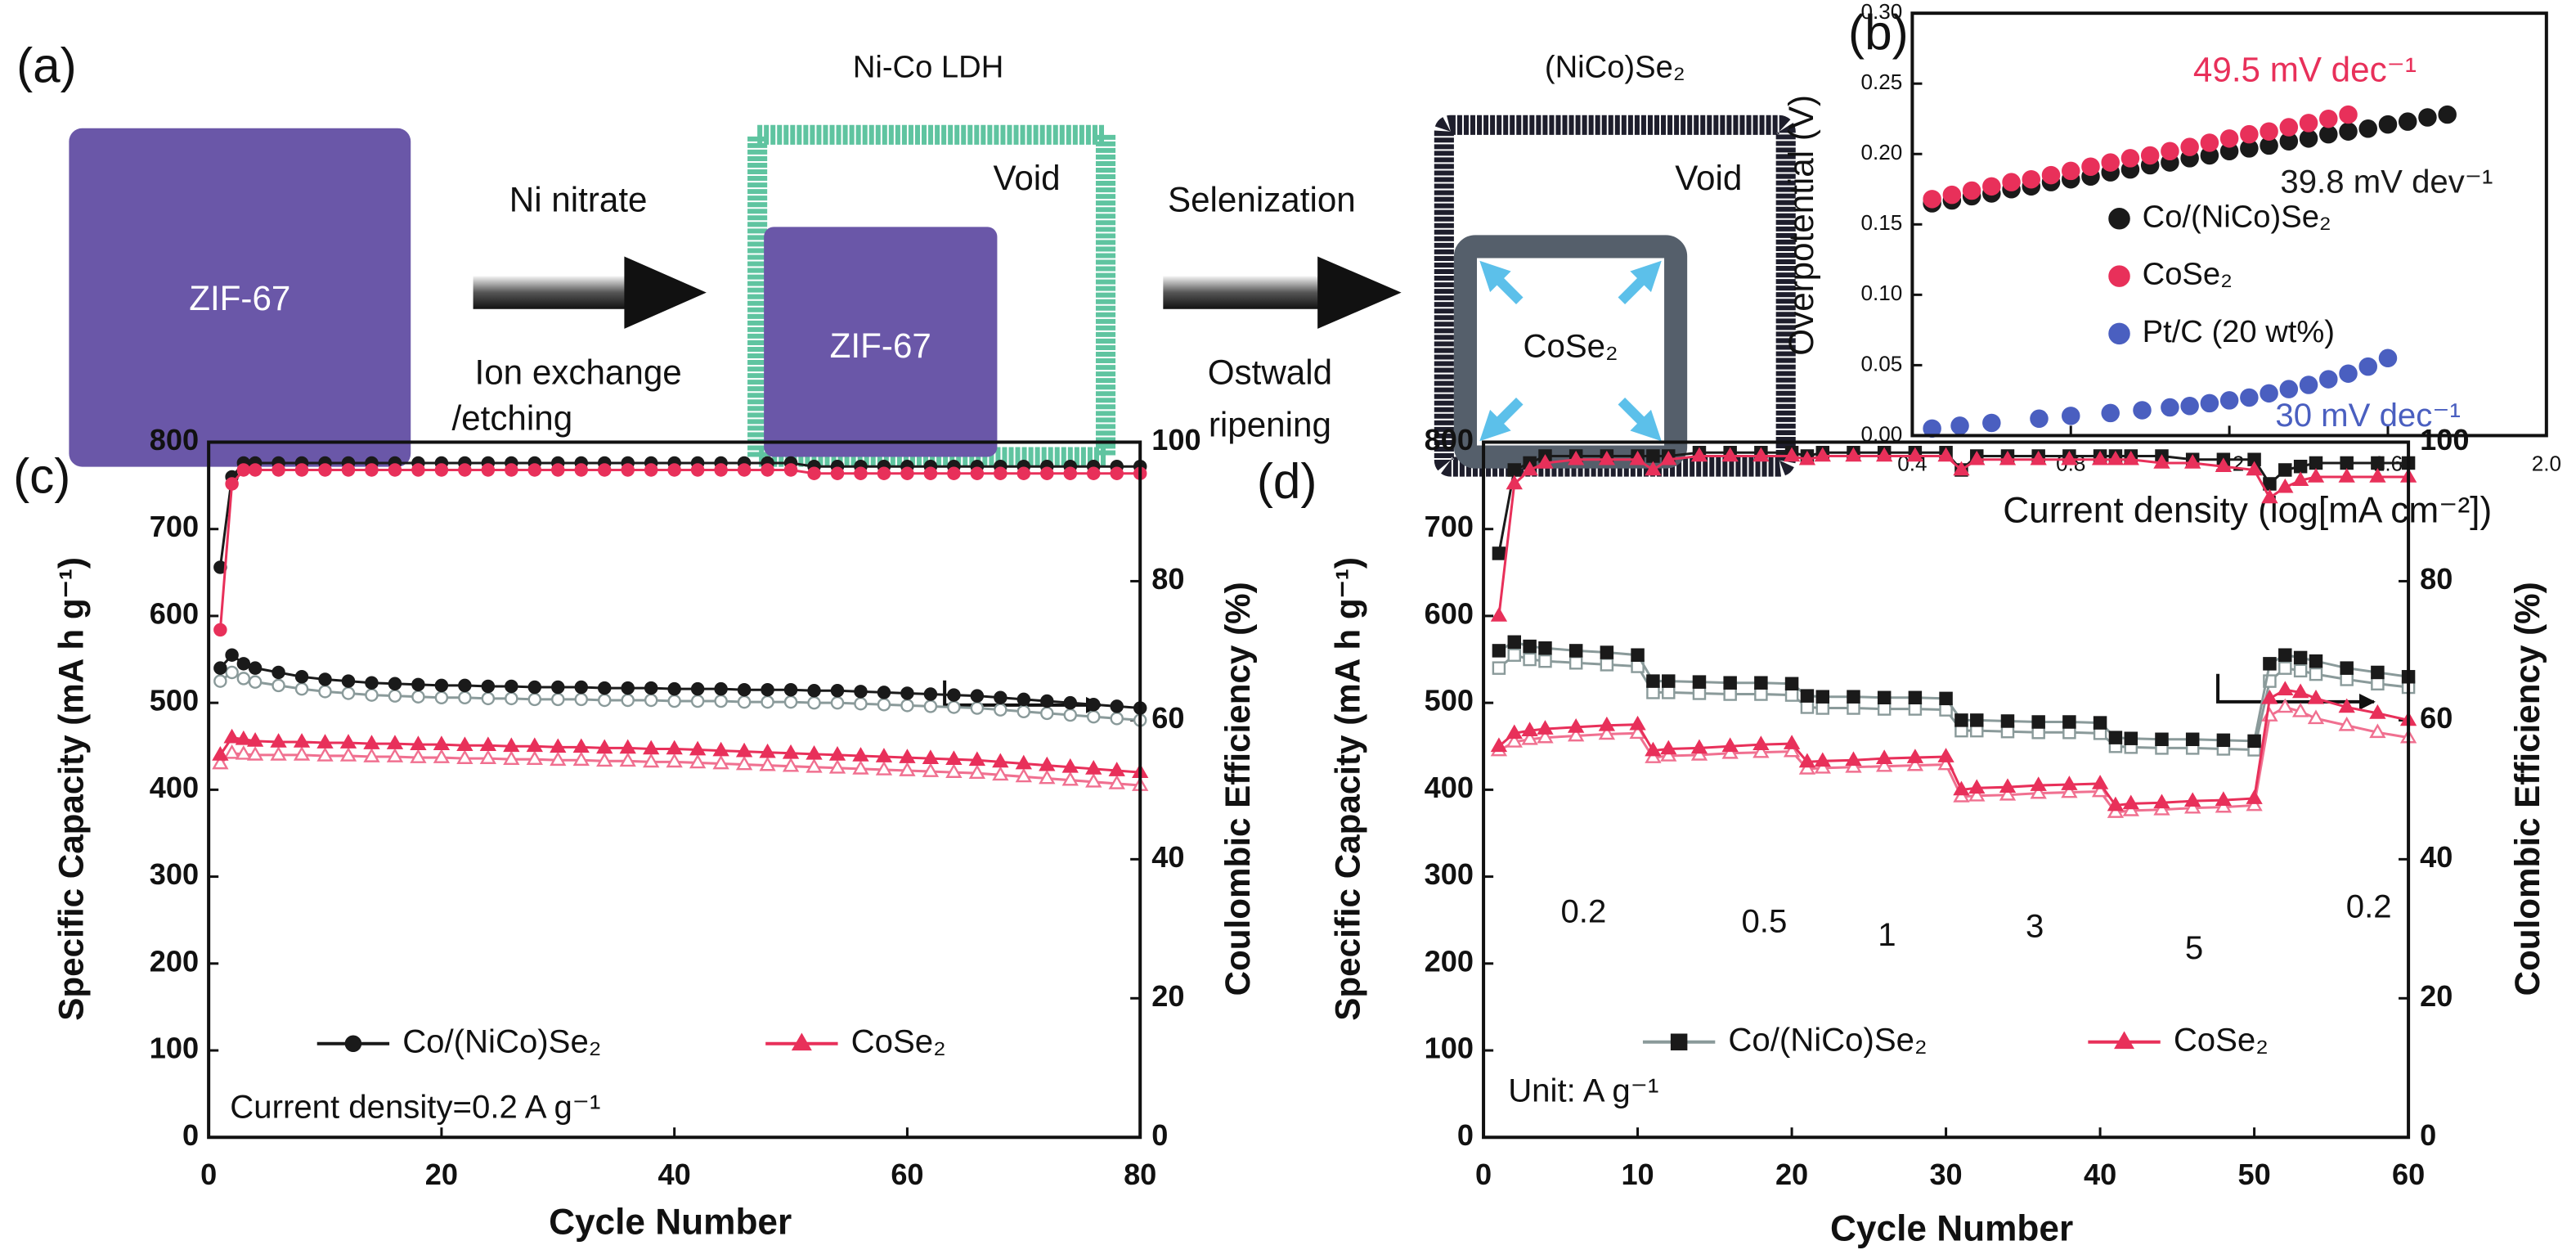  I want to click on step-label: Selenization, so click(1262, 199).